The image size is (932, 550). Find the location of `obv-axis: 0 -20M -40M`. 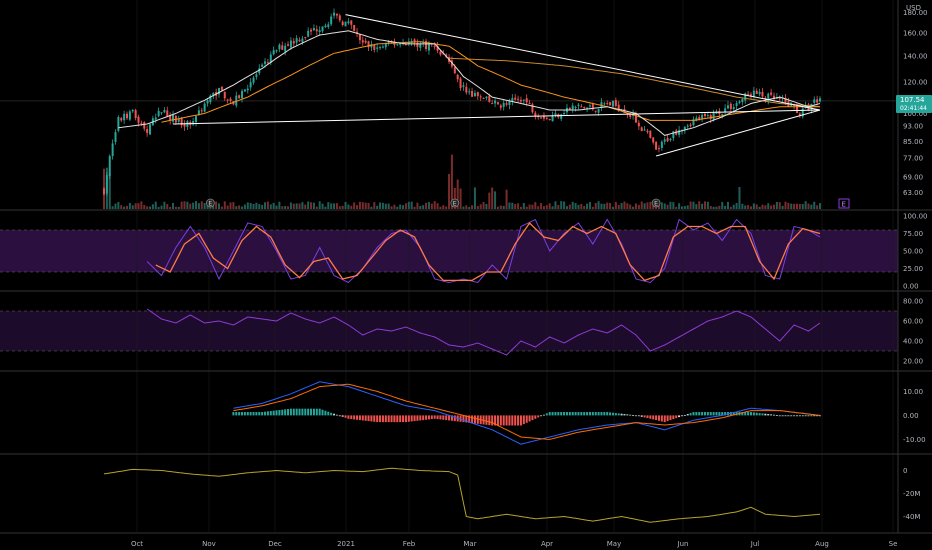

obv-axis: 0 -20M -40M is located at coordinates (911, 494).